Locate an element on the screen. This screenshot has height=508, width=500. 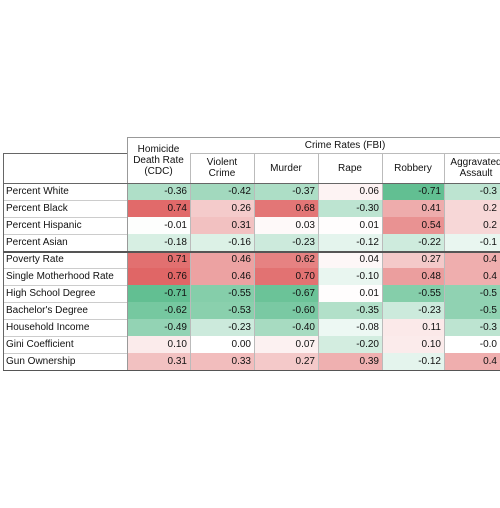
value-cell: 0.76 is located at coordinates (158, 276).